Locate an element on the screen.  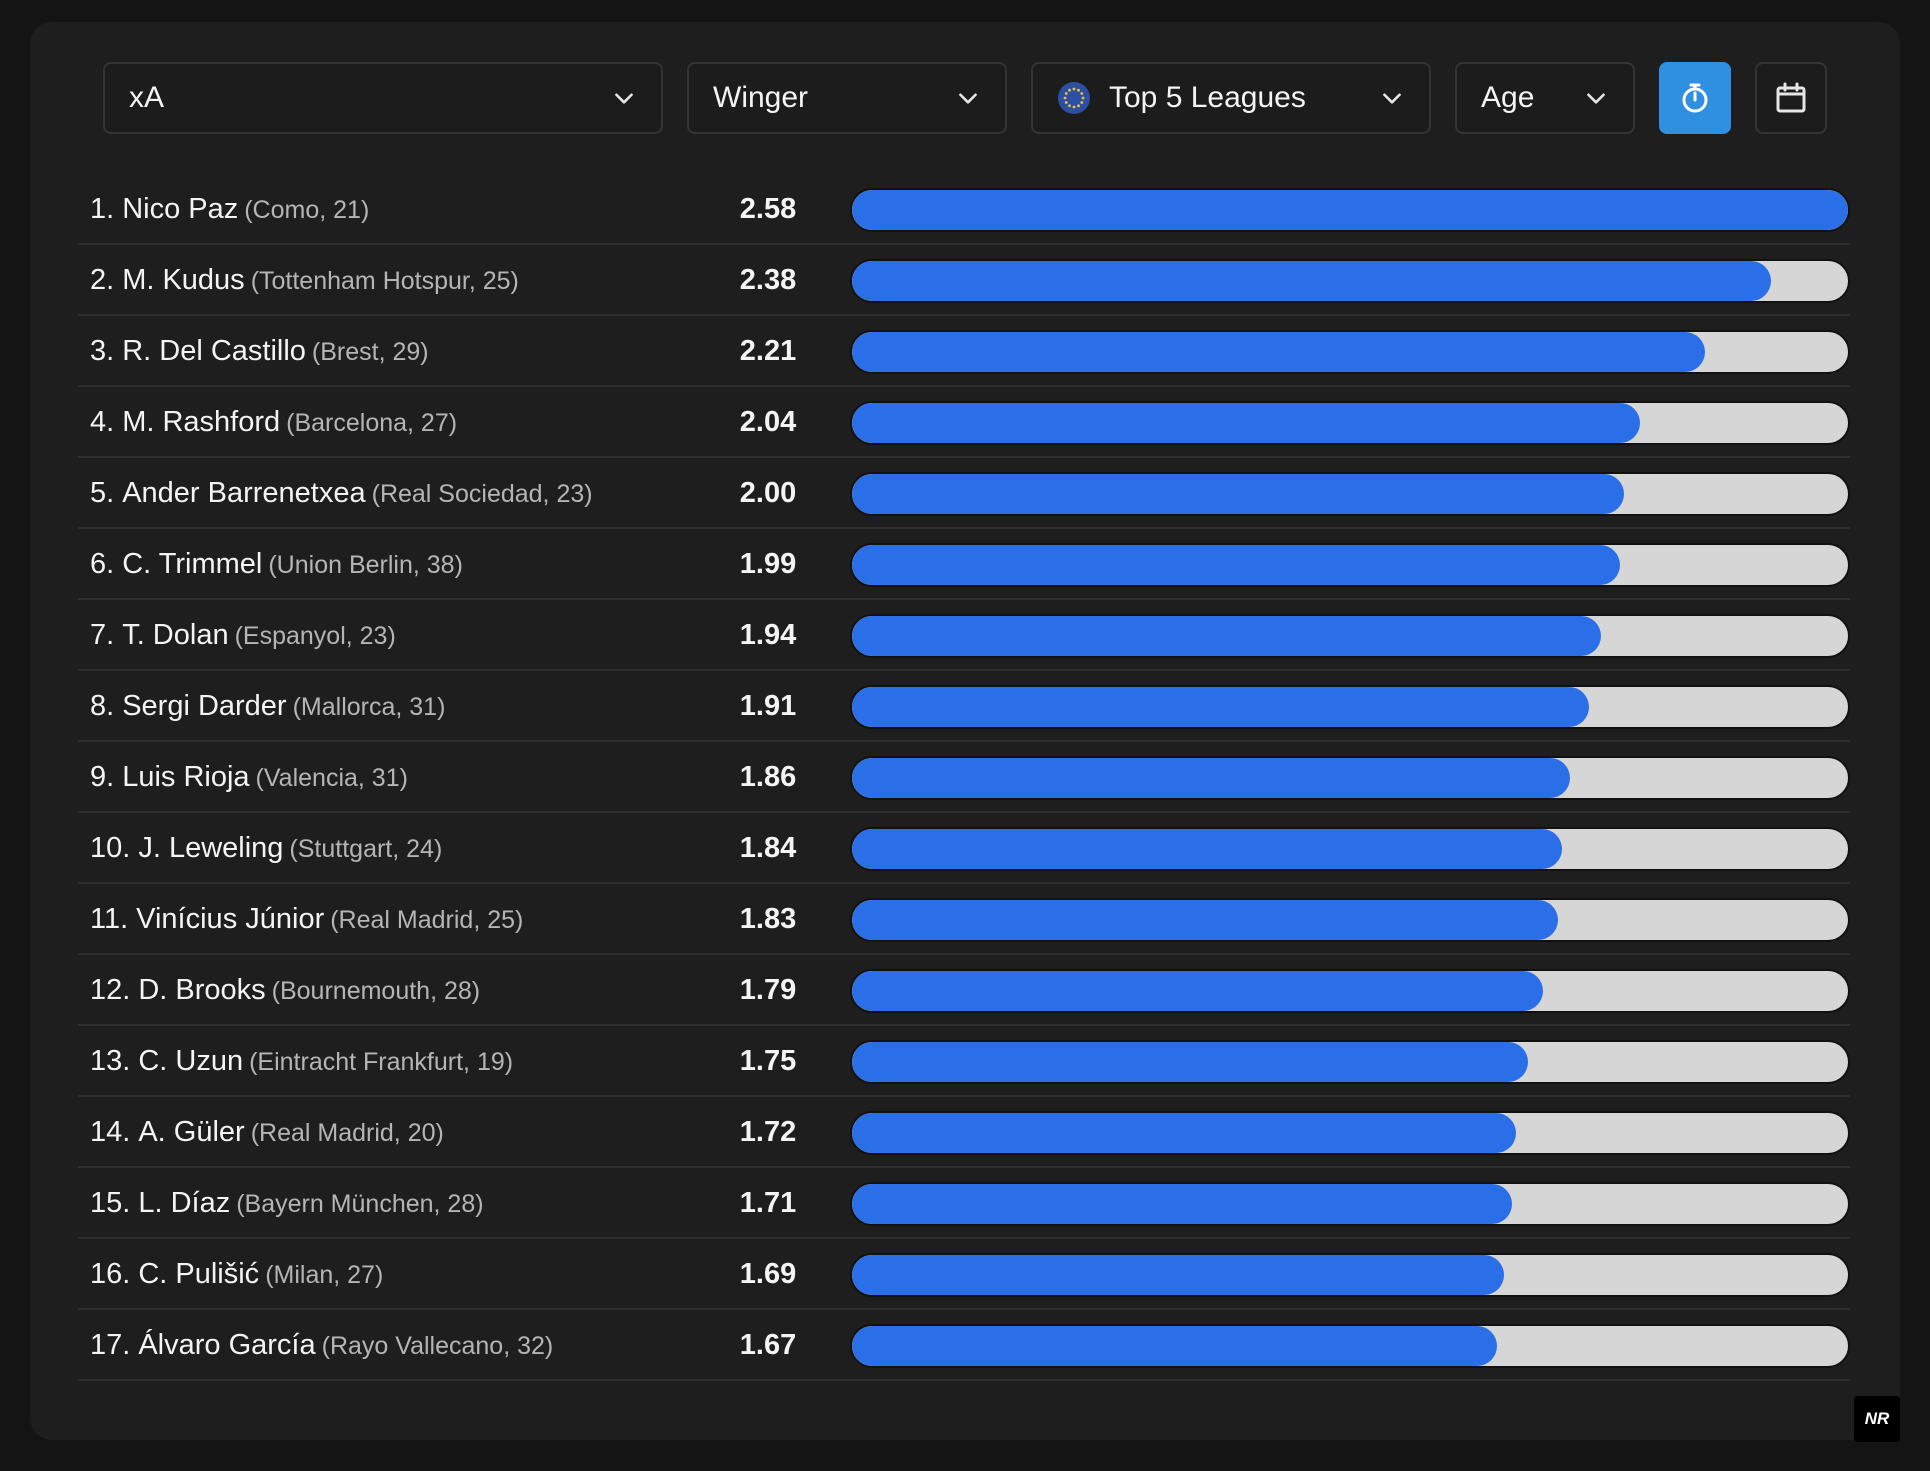
metric-select-label: xA is located at coordinates (147, 97).